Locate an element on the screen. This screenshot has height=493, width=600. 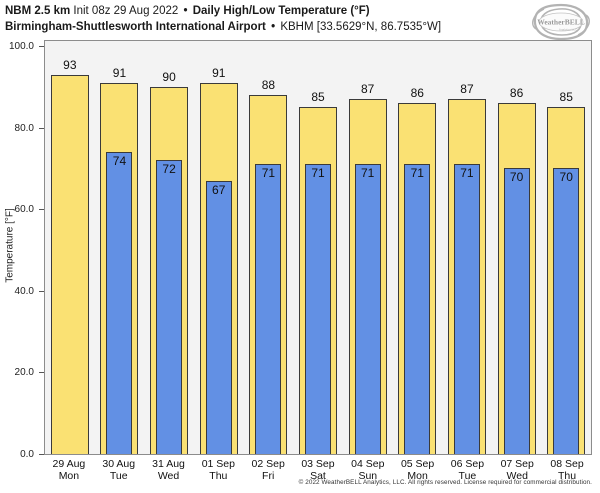
x-tick-label: 07 Sep Wed is located at coordinates (517, 470).